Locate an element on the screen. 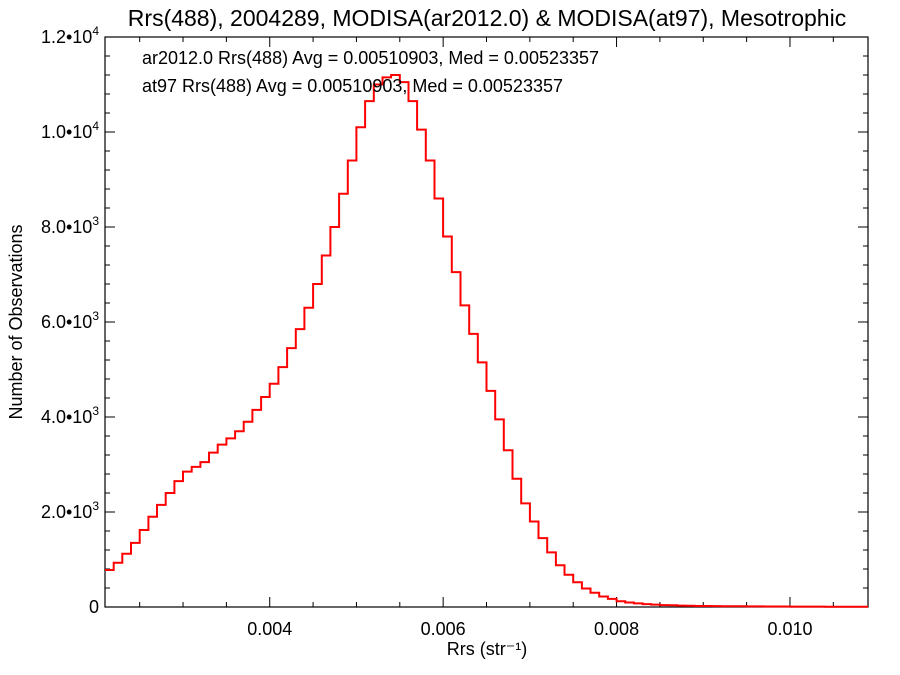 The height and width of the screenshot is (675, 900). x-tick-label: 0.006 is located at coordinates (443, 629).